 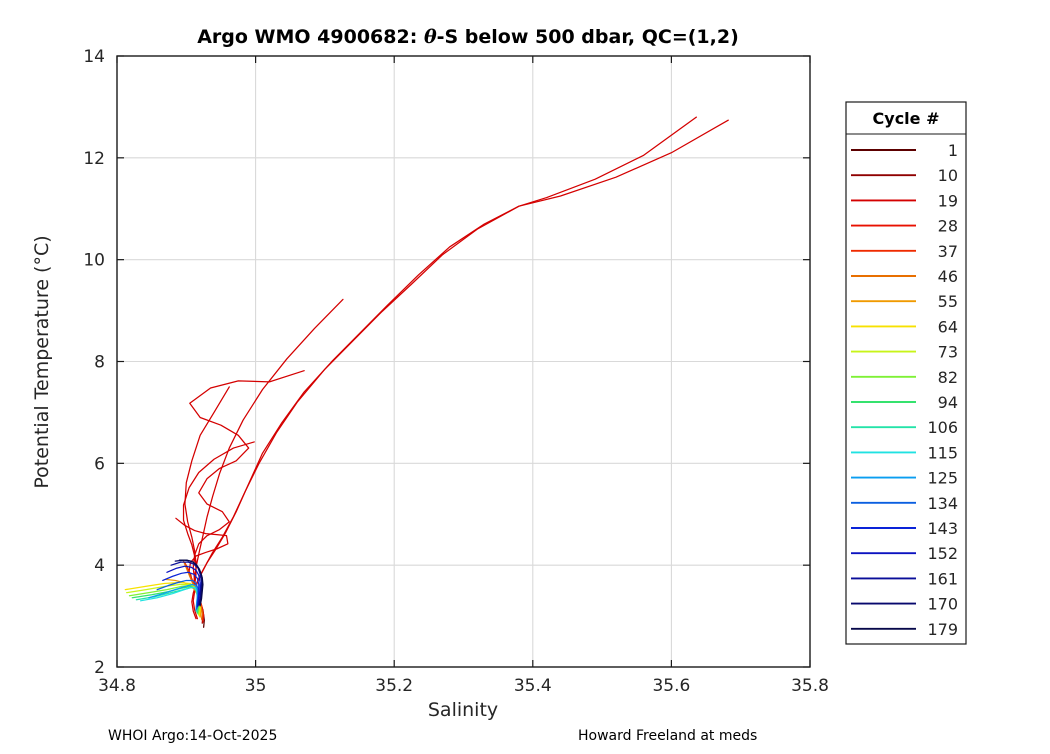 What do you see at coordinates (904, 528) in the screenshot?
I see `legend-item: 143` at bounding box center [904, 528].